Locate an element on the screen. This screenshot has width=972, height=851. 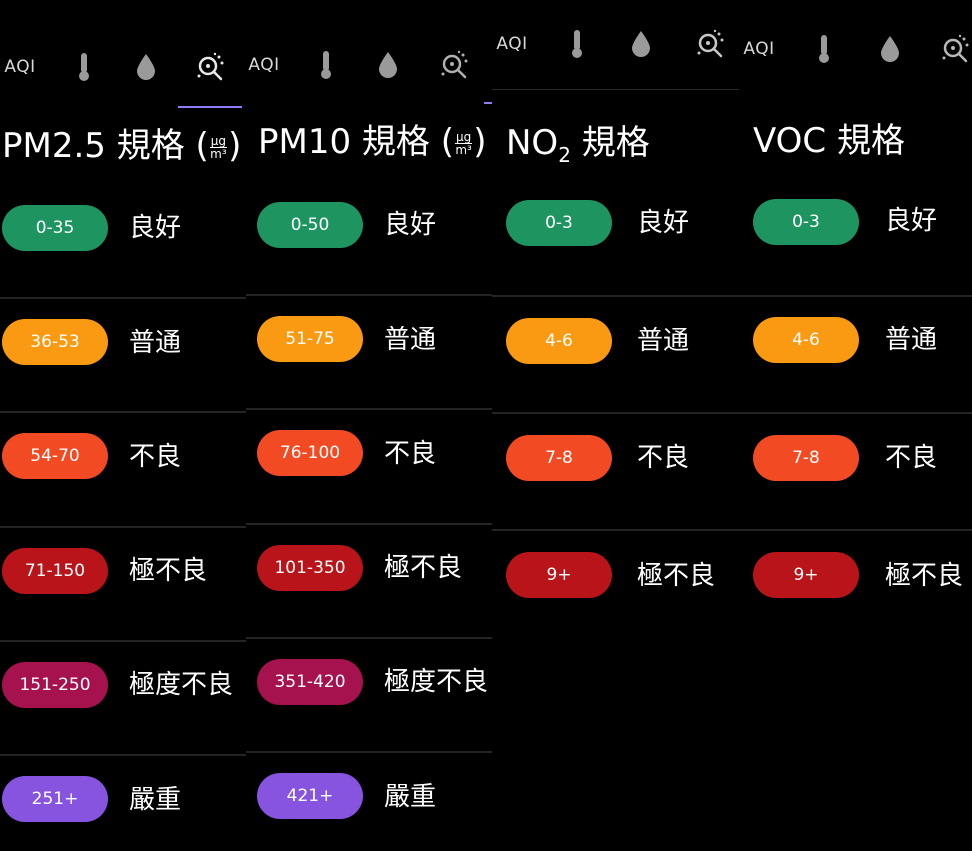
range-badge: 51-75 is located at coordinates (310, 339).